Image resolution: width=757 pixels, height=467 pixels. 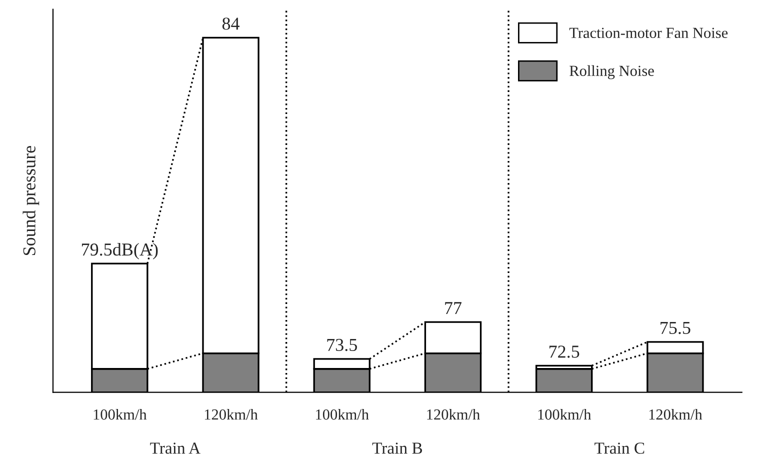 What do you see at coordinates (175, 448) in the screenshot?
I see `text: Train A` at bounding box center [175, 448].